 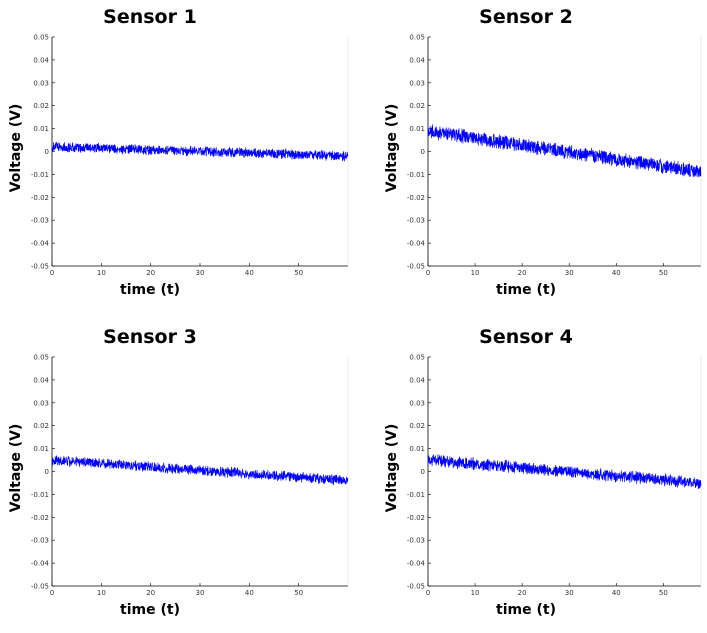 What do you see at coordinates (526, 337) in the screenshot?
I see `chart-title: Sensor 4` at bounding box center [526, 337].